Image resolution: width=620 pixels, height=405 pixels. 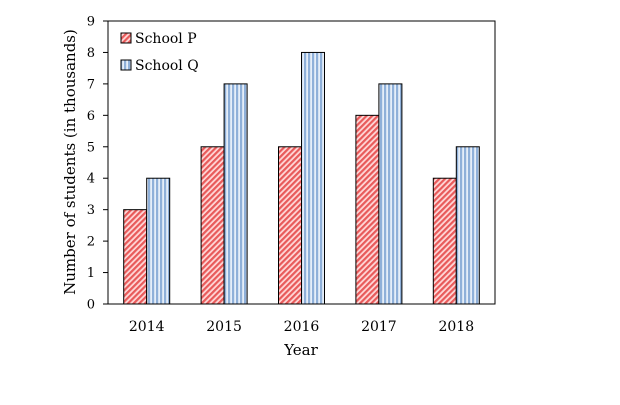 I want to click on bar-school-p-2014, so click(x=135, y=257).